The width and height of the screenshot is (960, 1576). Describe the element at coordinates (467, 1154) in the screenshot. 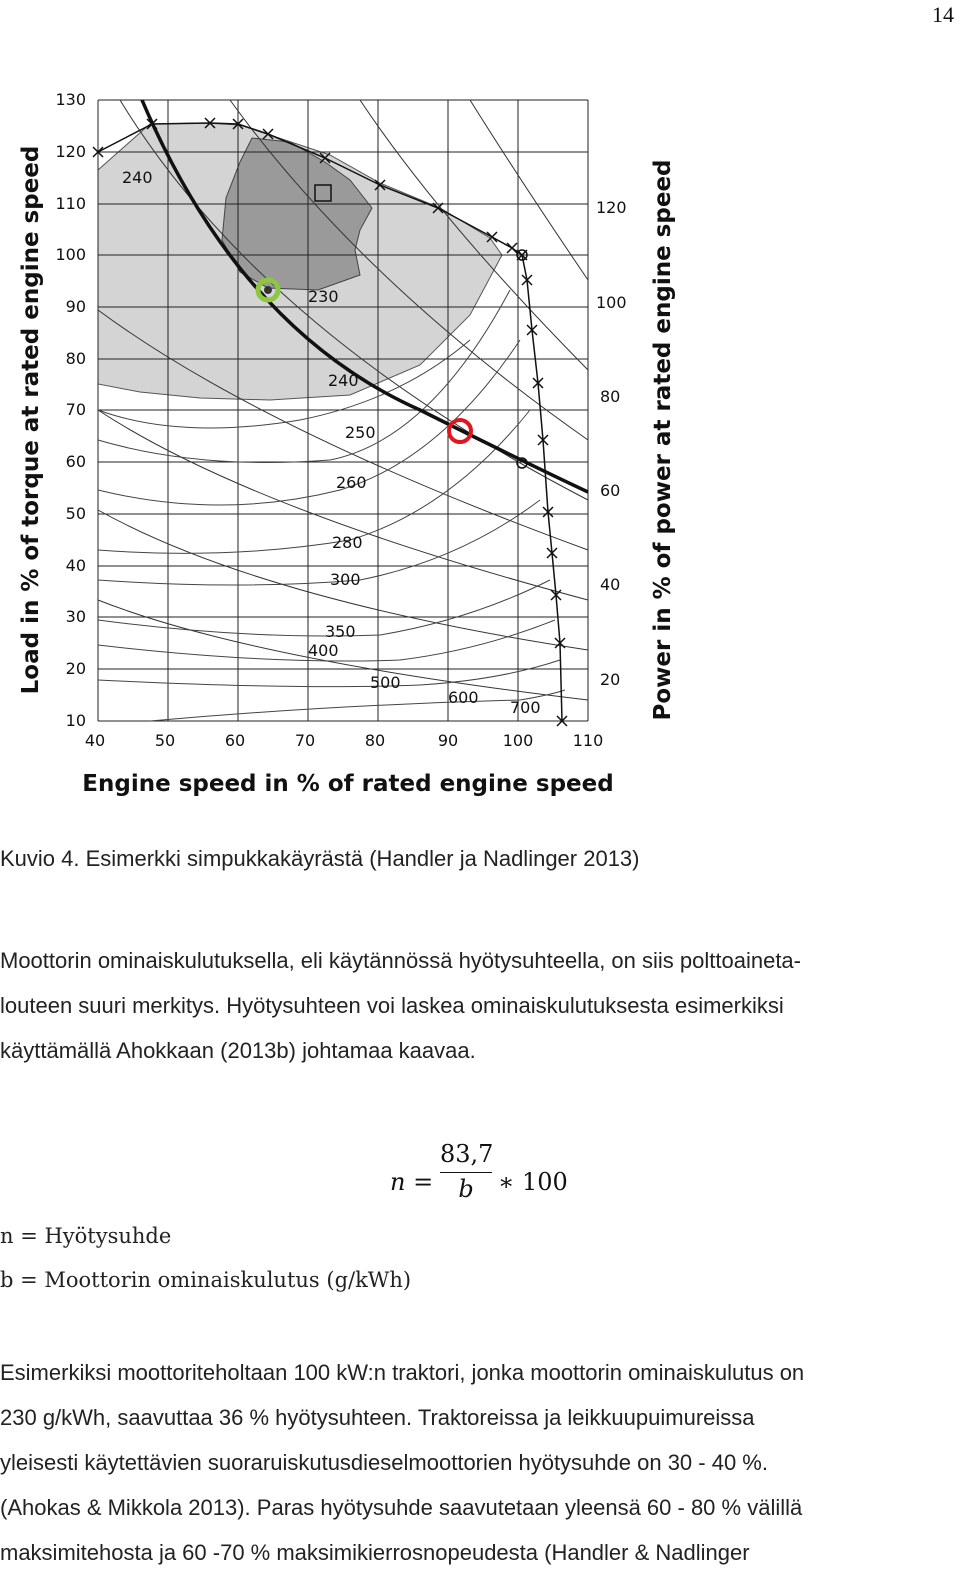

I see `formula-numerator: 83,7` at that location.